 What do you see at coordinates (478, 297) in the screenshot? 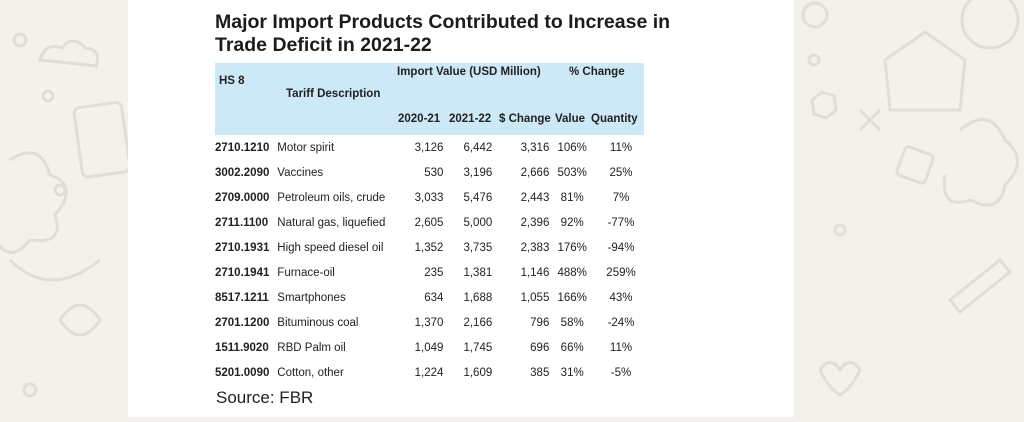
I see `value-2021-22: 1,688` at bounding box center [478, 297].